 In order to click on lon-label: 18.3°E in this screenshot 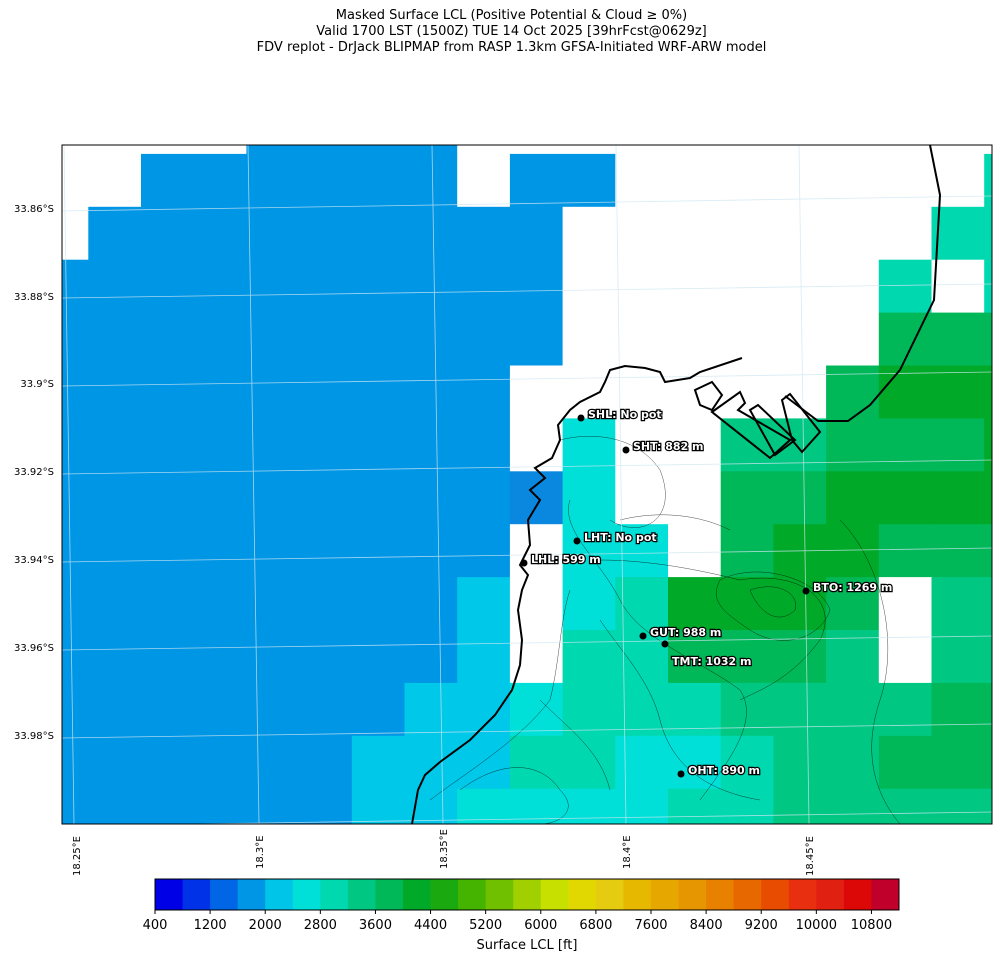, I will do `click(260, 852)`.